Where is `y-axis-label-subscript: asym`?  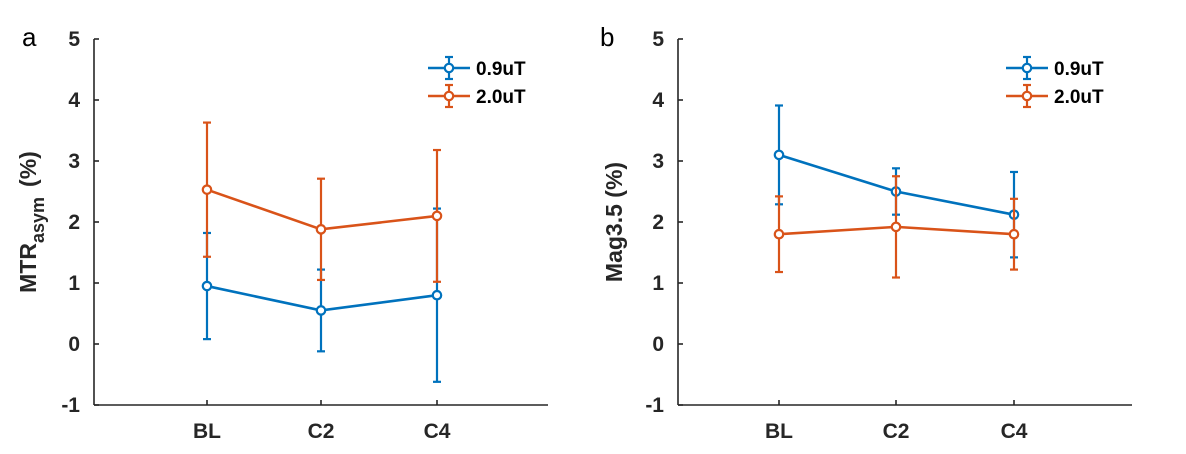 y-axis-label-subscript: asym is located at coordinates (38, 220).